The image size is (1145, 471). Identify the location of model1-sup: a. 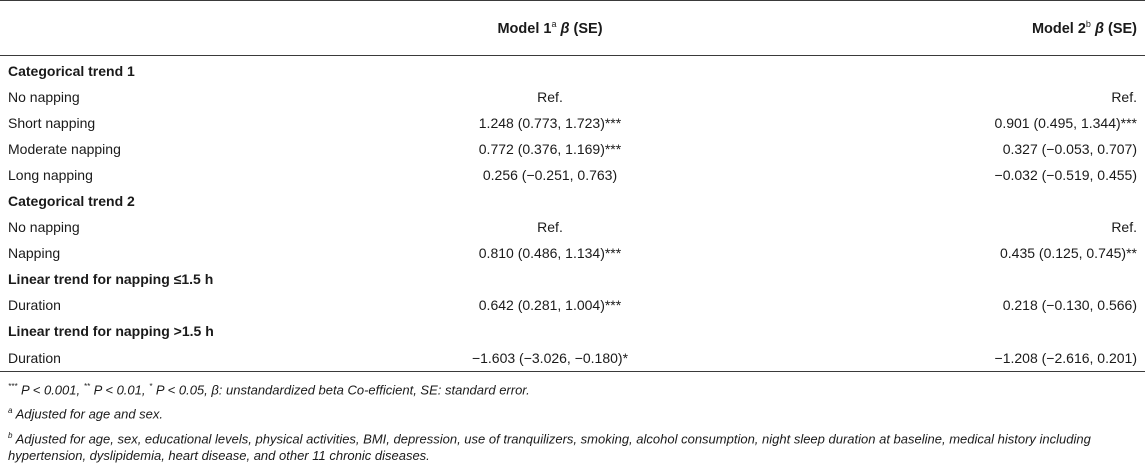
(554, 24).